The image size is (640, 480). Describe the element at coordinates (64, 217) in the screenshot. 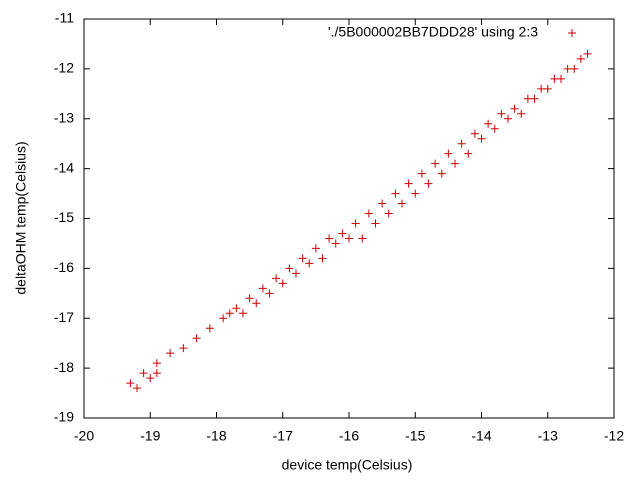

I see `y-tick-label: -15` at that location.